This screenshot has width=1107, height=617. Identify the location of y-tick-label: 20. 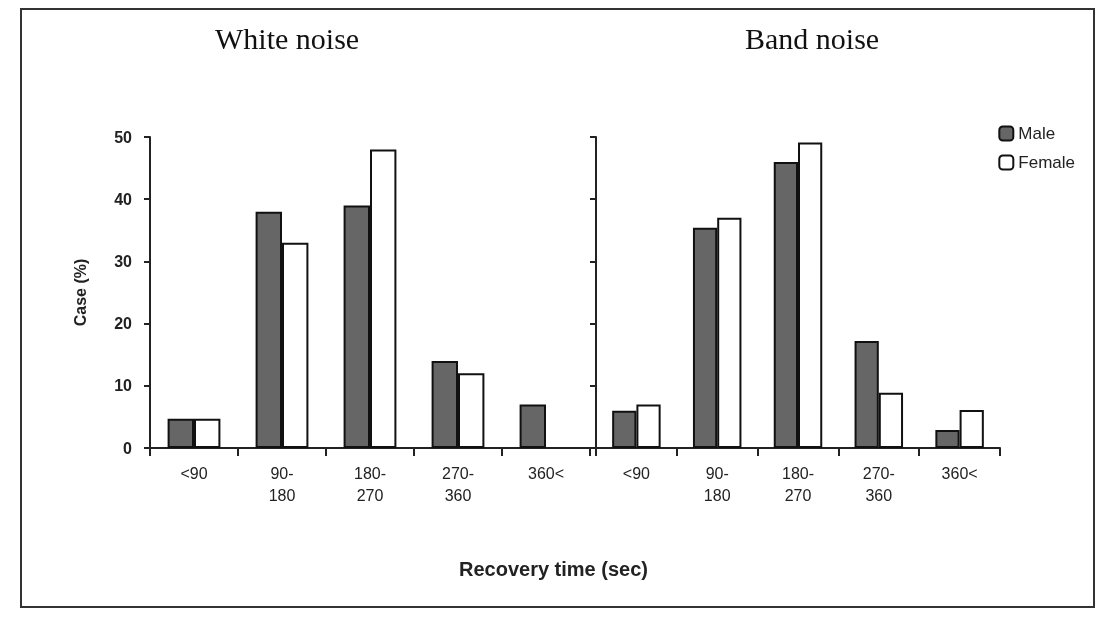
(123, 324).